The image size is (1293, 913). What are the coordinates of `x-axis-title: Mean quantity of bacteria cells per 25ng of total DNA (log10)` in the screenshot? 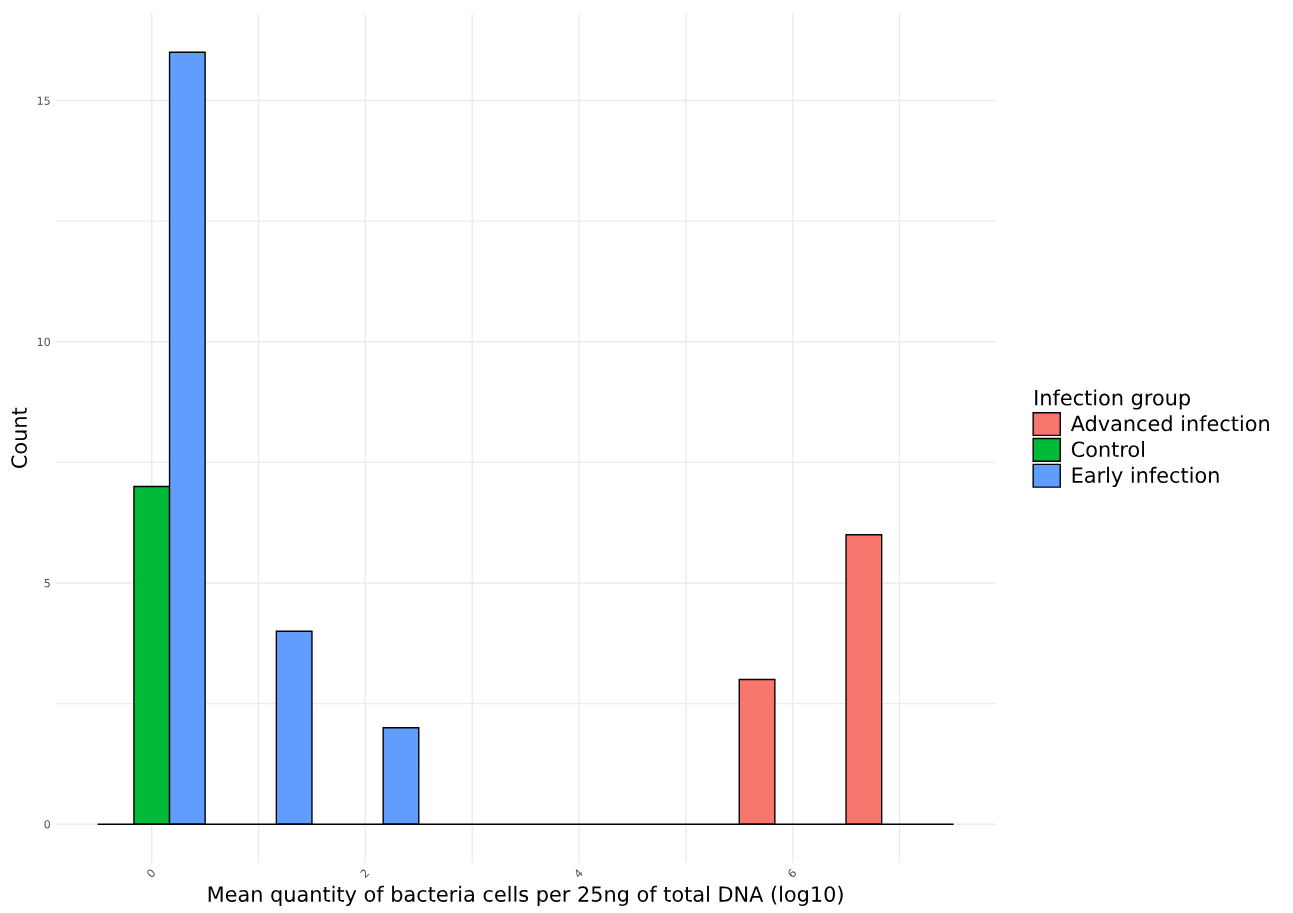 It's located at (525, 895).